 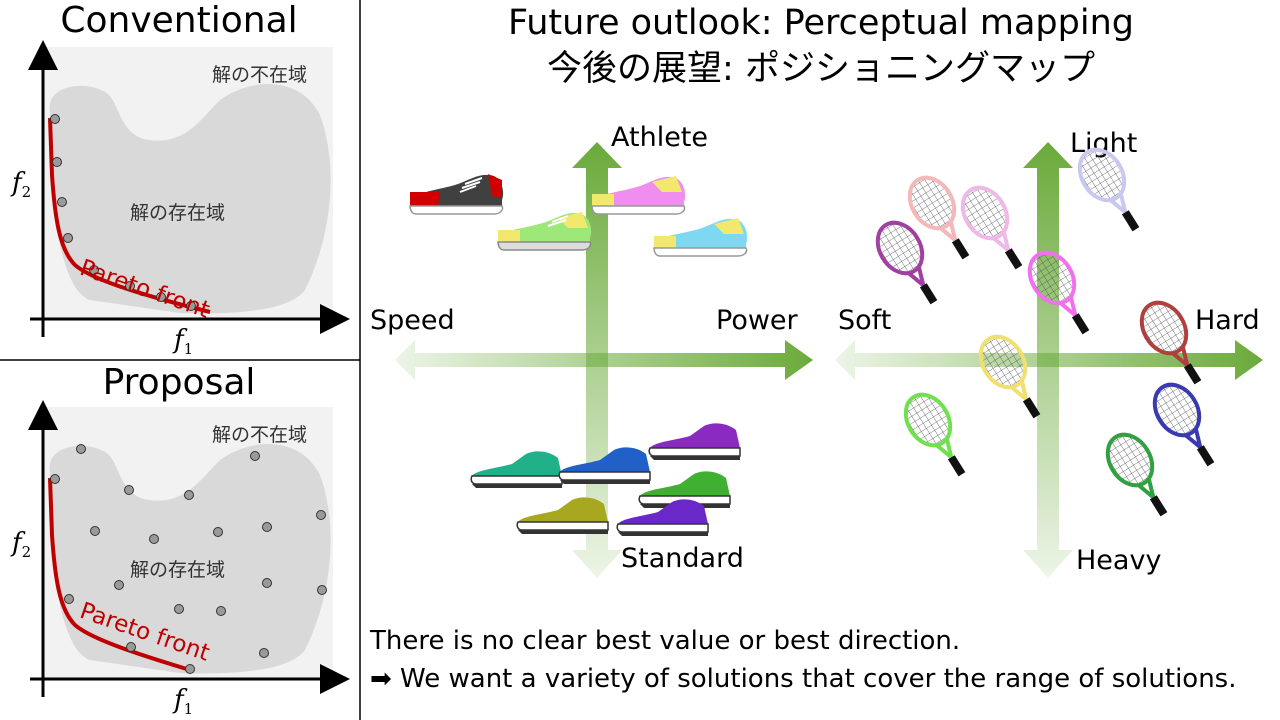 I want to click on racket-yellow, so click(x=1012, y=377).